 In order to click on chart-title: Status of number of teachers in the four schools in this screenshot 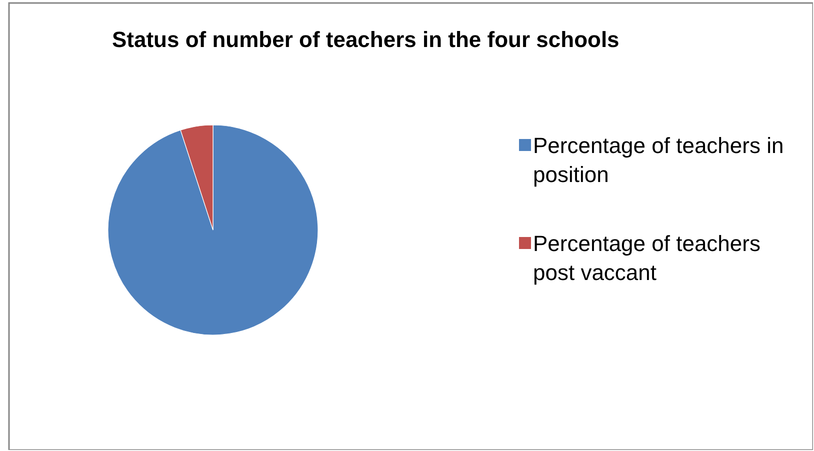, I will do `click(366, 39)`.